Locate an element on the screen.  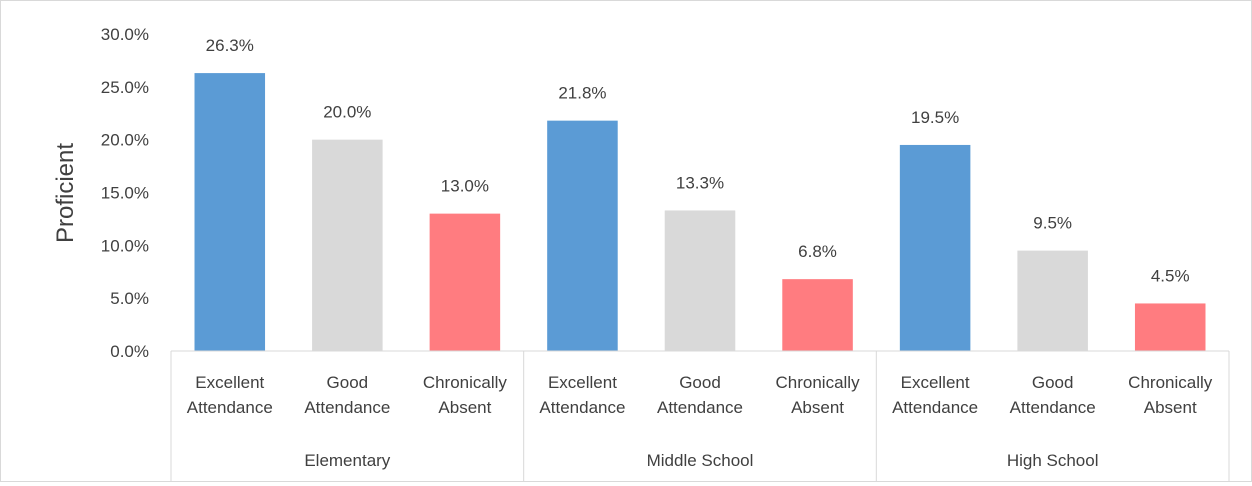
data-label: 20.0% is located at coordinates (347, 112).